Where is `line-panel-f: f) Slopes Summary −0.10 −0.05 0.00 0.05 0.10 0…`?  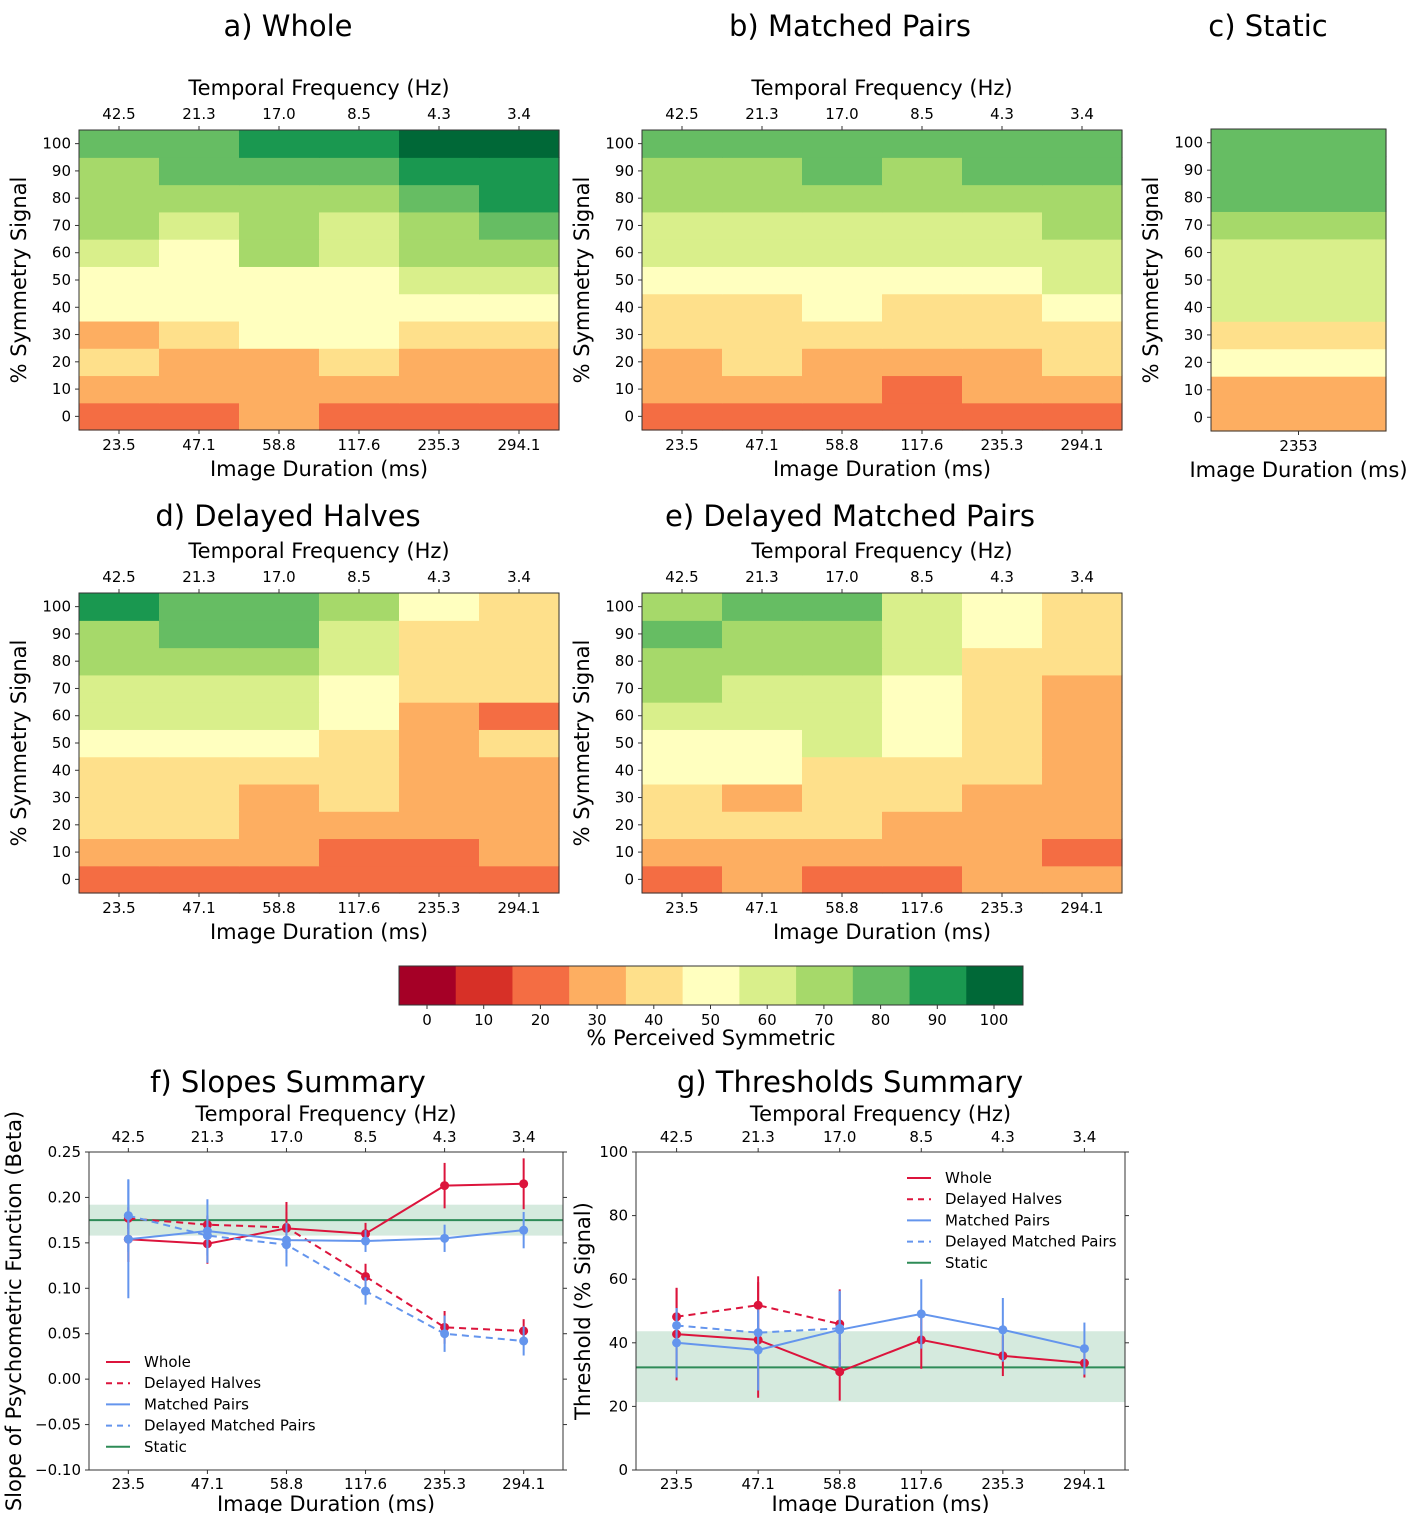 line-panel-f: f) Slopes Summary −0.10 −0.05 0.00 0.05 0.10 0… is located at coordinates (284, 1289).